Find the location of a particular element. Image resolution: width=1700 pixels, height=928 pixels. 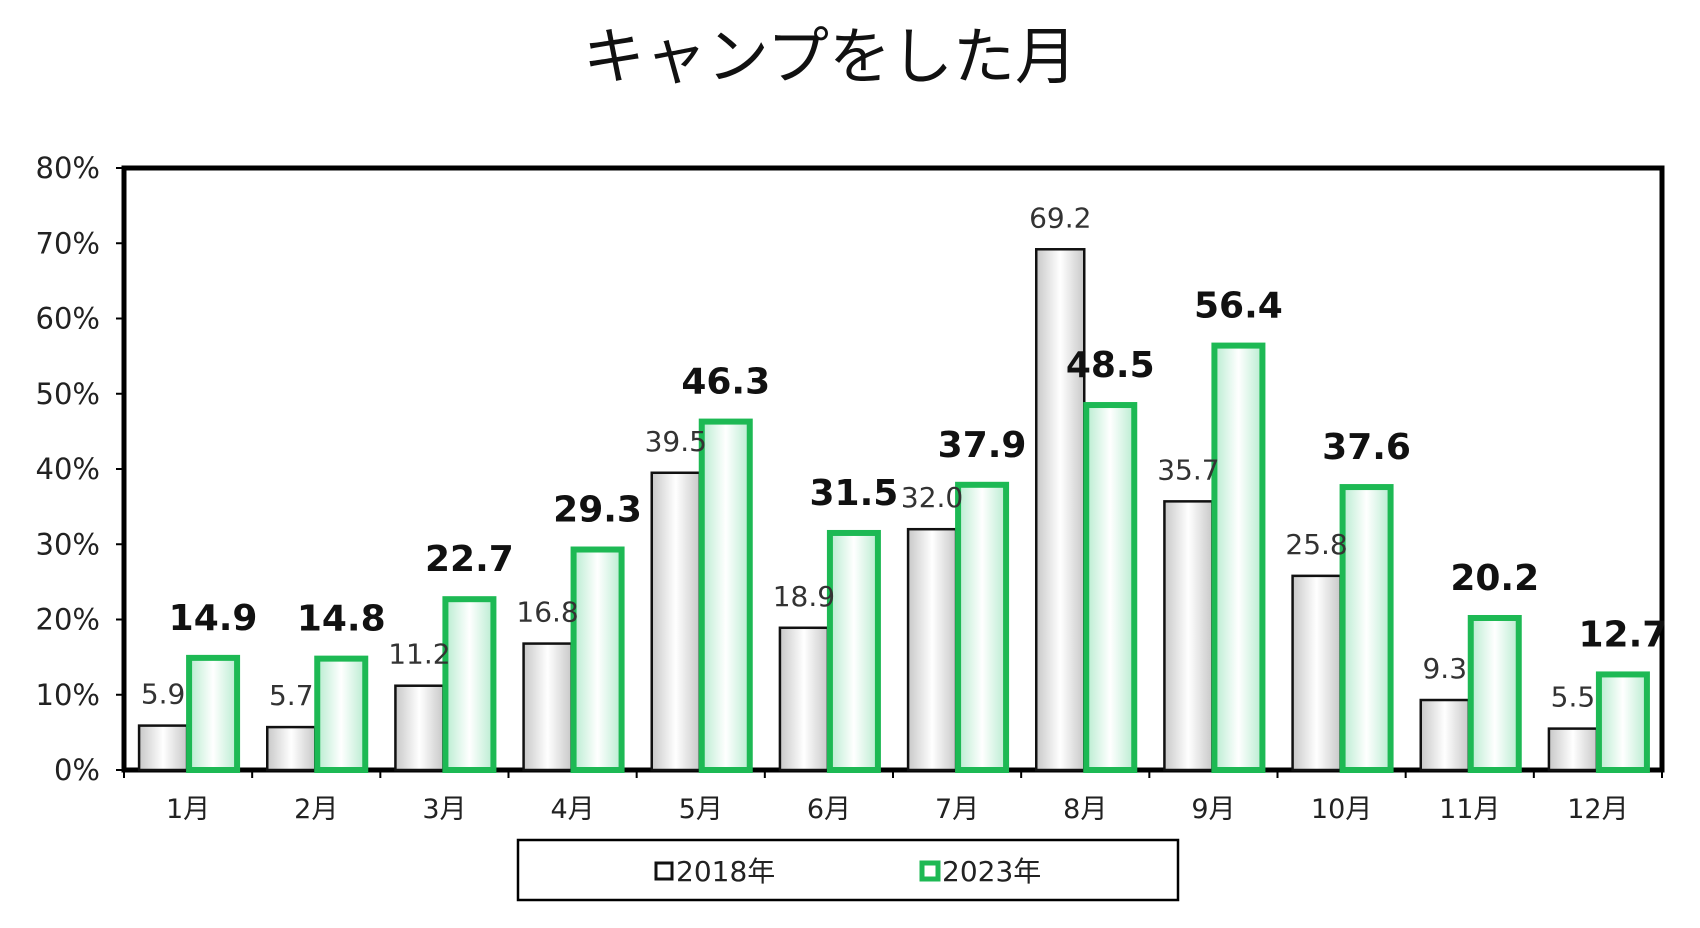

x-tick-label: 4月 is located at coordinates (572, 809).